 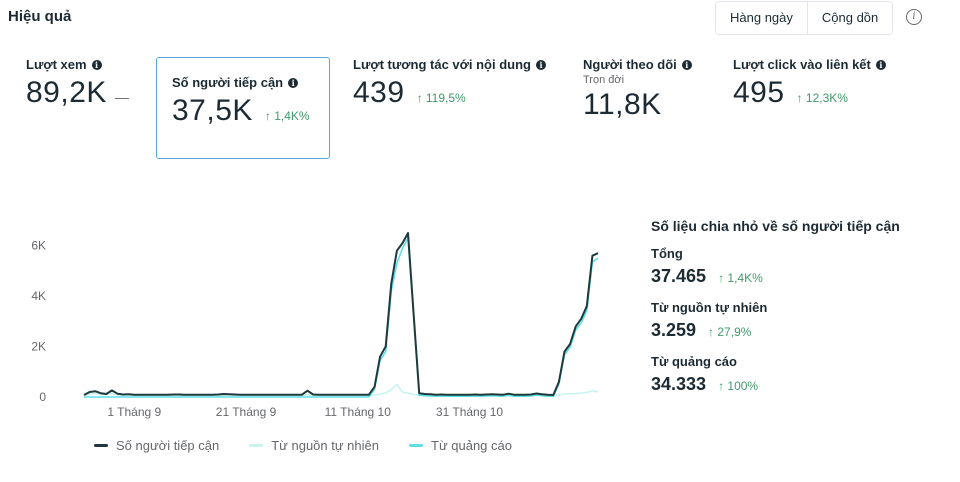 I want to click on y-tick-label: 2K, so click(x=38, y=347).